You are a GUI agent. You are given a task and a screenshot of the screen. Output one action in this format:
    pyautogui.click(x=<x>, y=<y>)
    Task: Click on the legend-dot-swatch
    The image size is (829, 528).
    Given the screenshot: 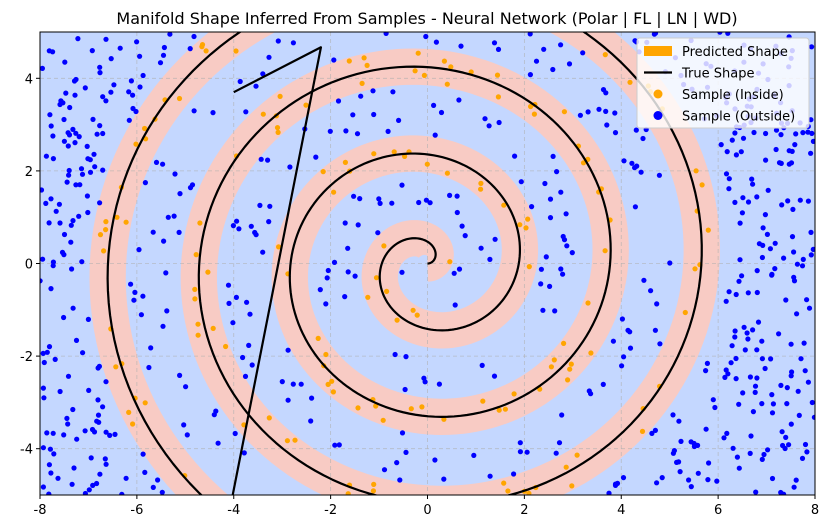 What is the action you would take?
    pyautogui.click(x=658, y=94)
    